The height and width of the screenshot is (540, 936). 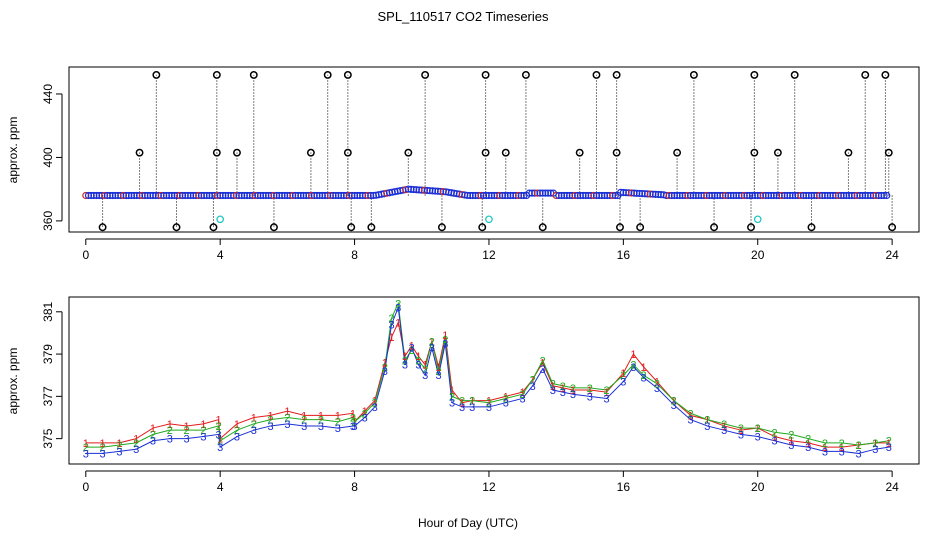 What do you see at coordinates (48, 94) in the screenshot?
I see `top-y-tick-label: 440` at bounding box center [48, 94].